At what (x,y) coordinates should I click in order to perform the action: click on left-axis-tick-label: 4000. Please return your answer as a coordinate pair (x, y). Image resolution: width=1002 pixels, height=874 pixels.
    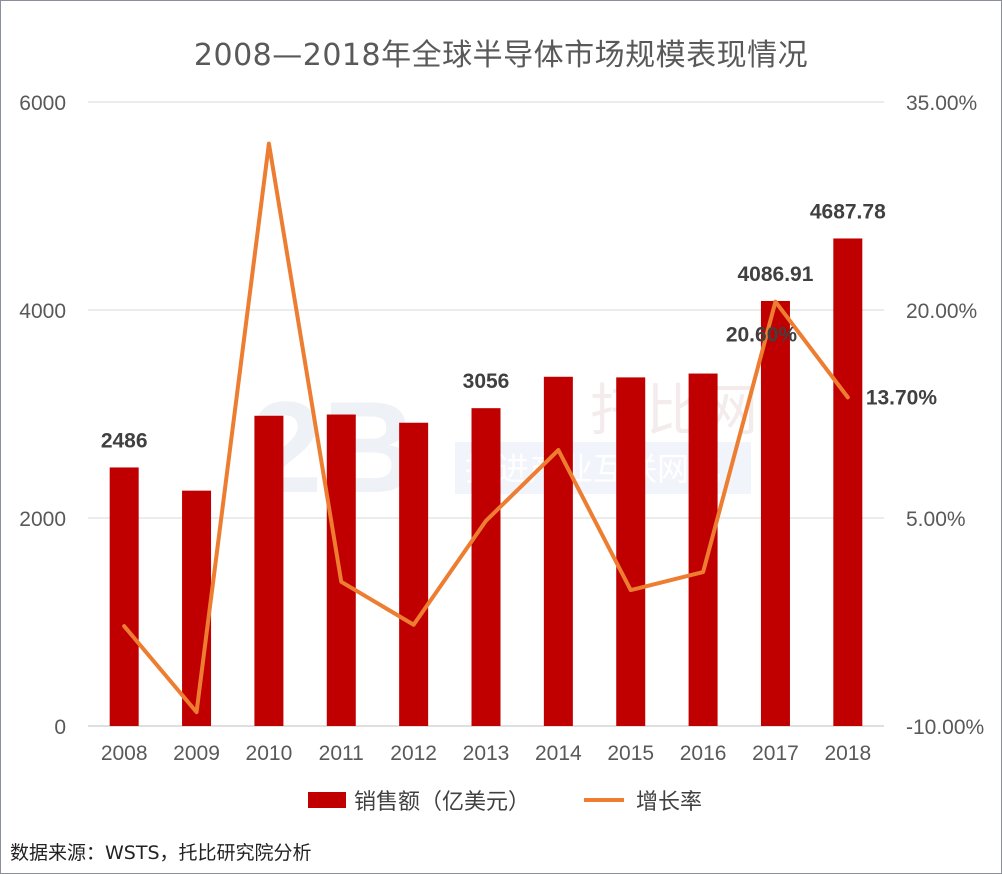
    Looking at the image, I should click on (42, 311).